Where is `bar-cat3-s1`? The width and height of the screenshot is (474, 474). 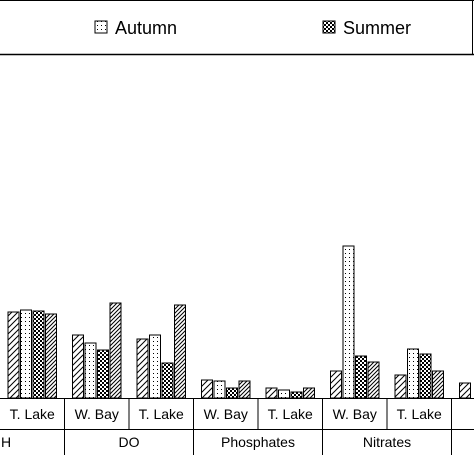
bar-cat3-s1 is located at coordinates (219, 389).